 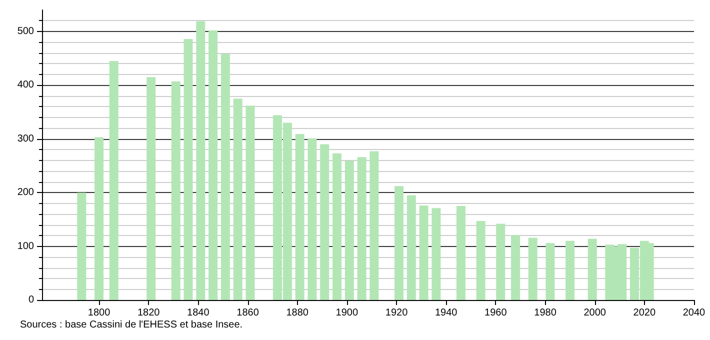 I want to click on x-tick-label: 2020, so click(x=644, y=313).